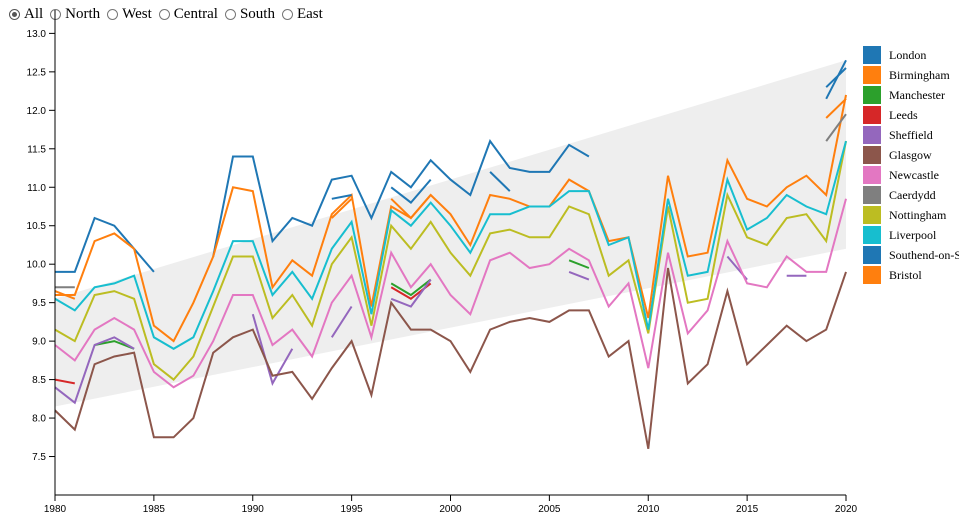 The width and height of the screenshot is (959, 530). Describe the element at coordinates (905, 275) in the screenshot. I see `legend-label-bristol: Bristol` at that location.